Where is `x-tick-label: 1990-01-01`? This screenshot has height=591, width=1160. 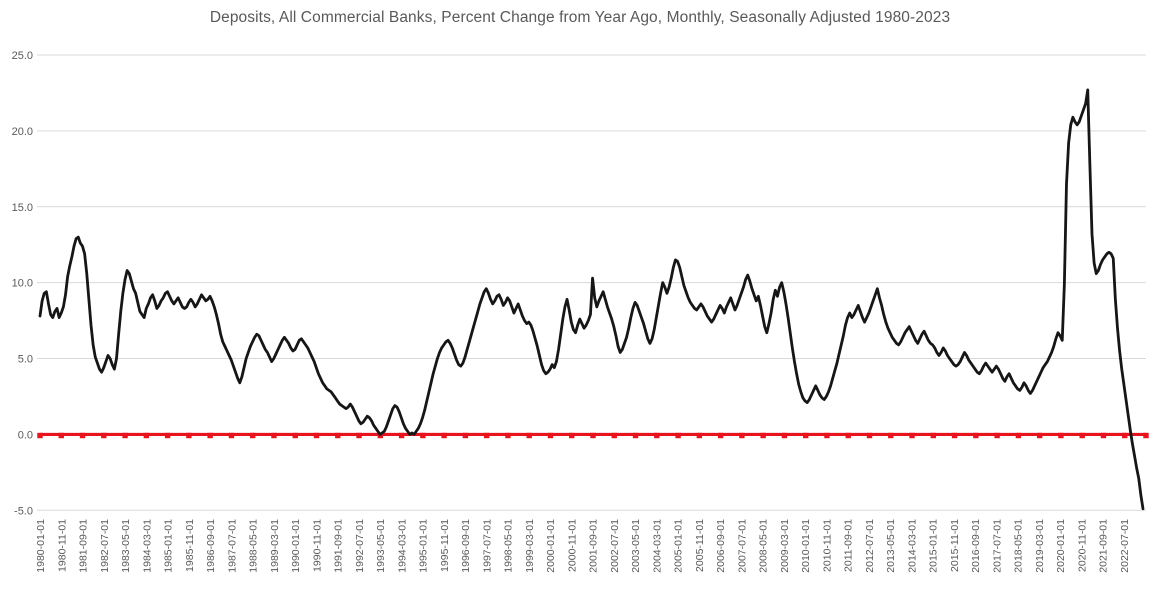
x-tick-label: 1990-01-01 is located at coordinates (296, 546).